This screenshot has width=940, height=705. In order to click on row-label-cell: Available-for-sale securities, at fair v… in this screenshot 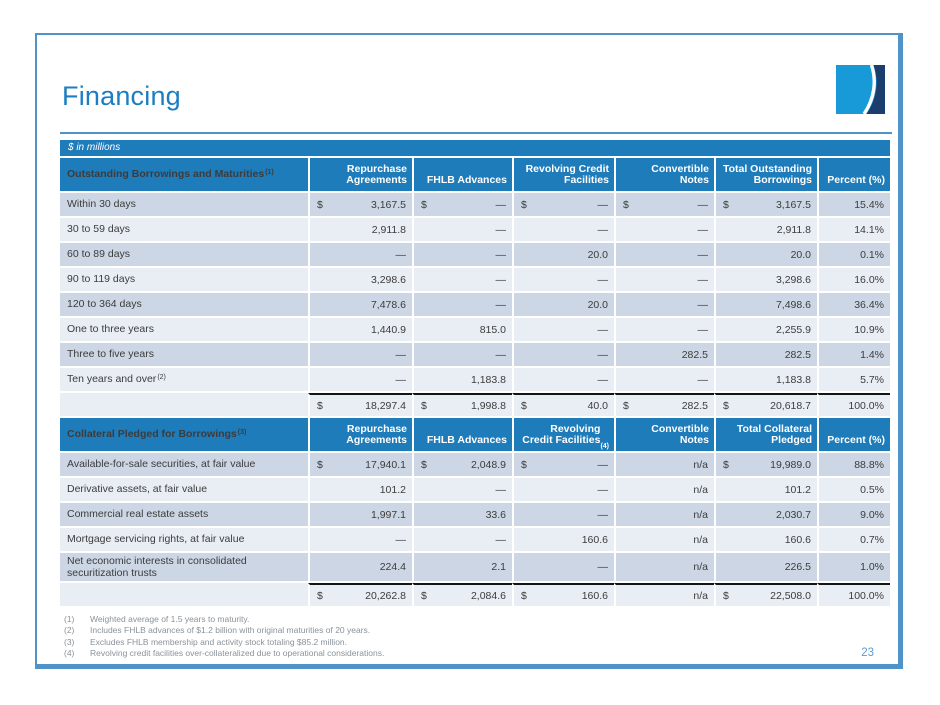, I will do `click(184, 464)`.